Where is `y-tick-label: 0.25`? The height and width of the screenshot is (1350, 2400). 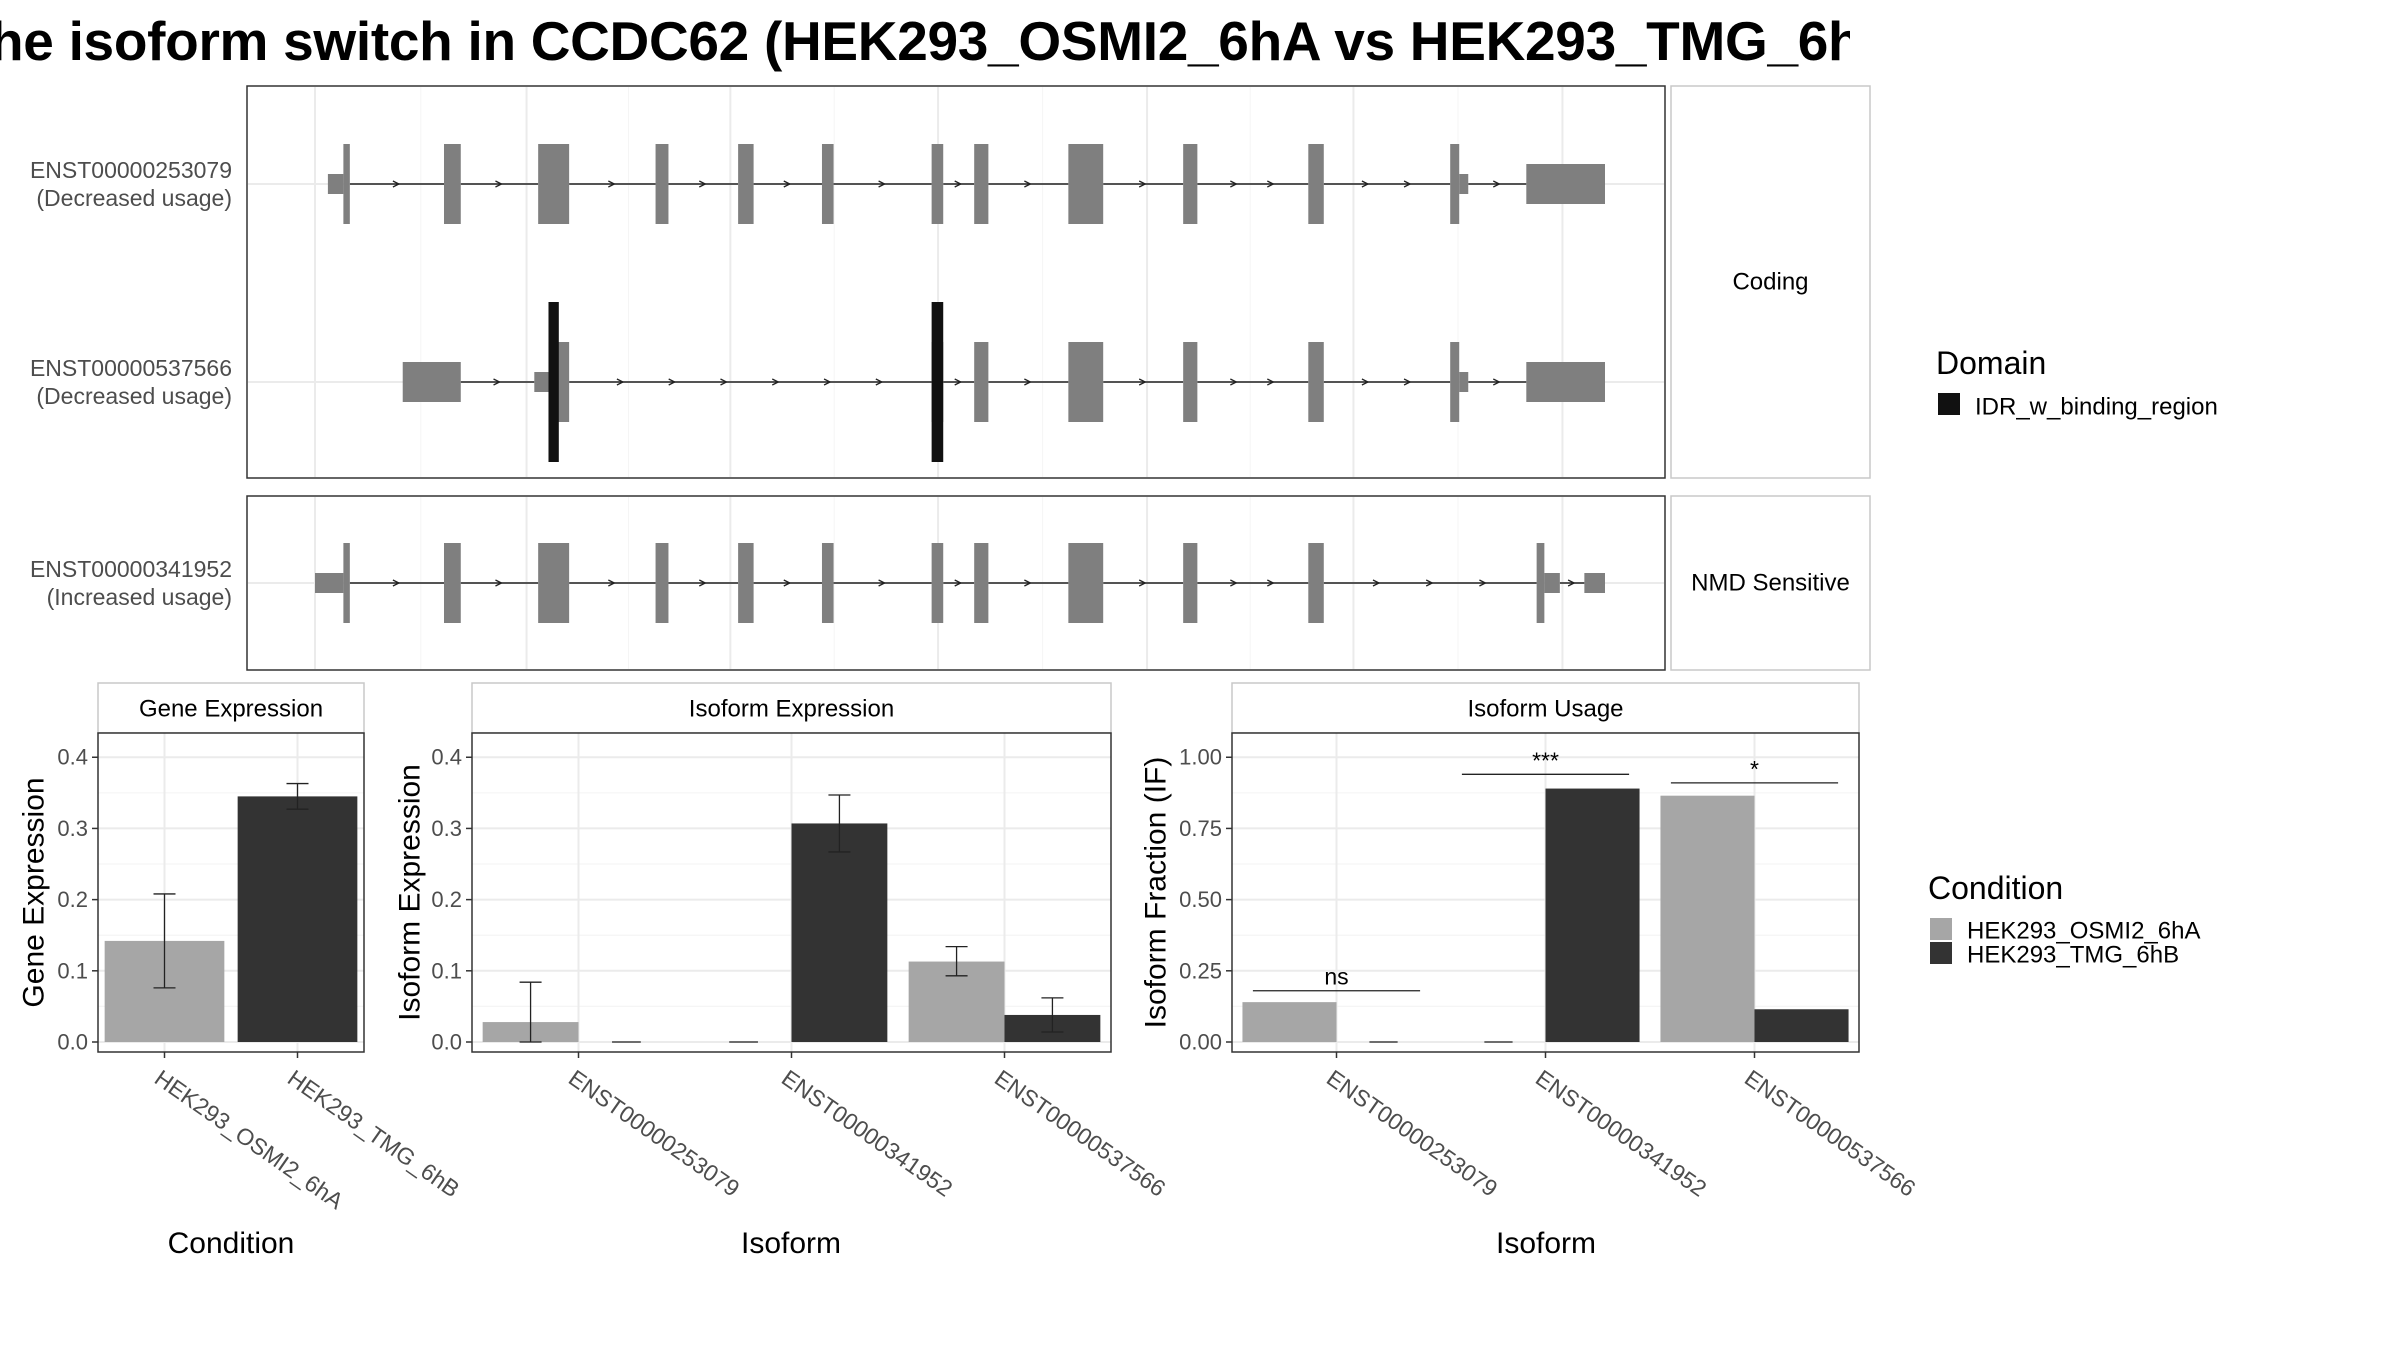
y-tick-label: 0.25 is located at coordinates (1200, 970).